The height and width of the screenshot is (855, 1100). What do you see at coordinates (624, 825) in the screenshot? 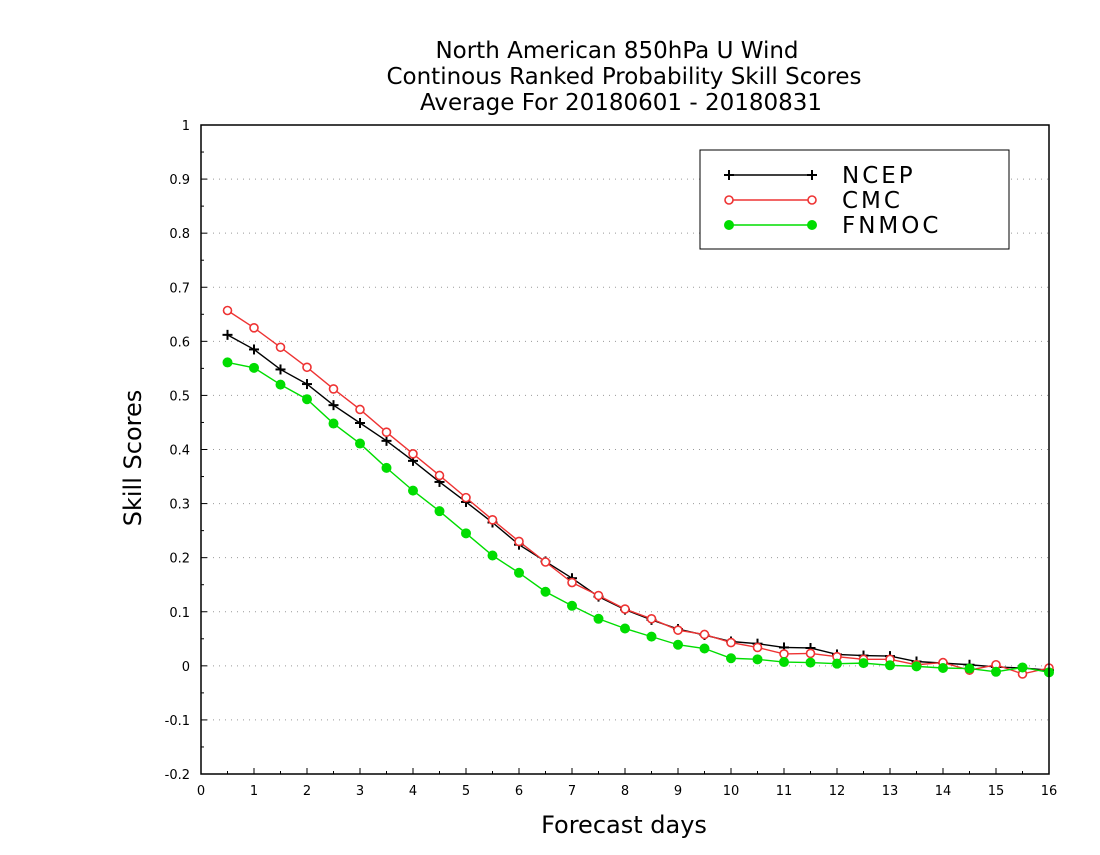
I see `x-axis-title: Forecast days` at bounding box center [624, 825].